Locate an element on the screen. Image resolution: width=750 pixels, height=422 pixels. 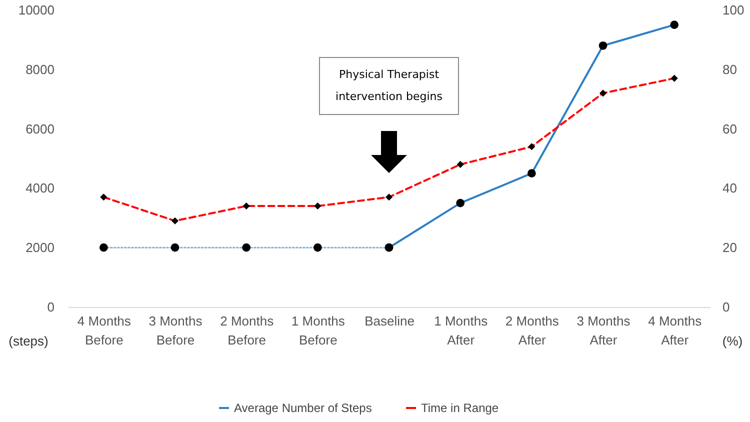
x-tick-label: 1 Months After is located at coordinates (461, 331).